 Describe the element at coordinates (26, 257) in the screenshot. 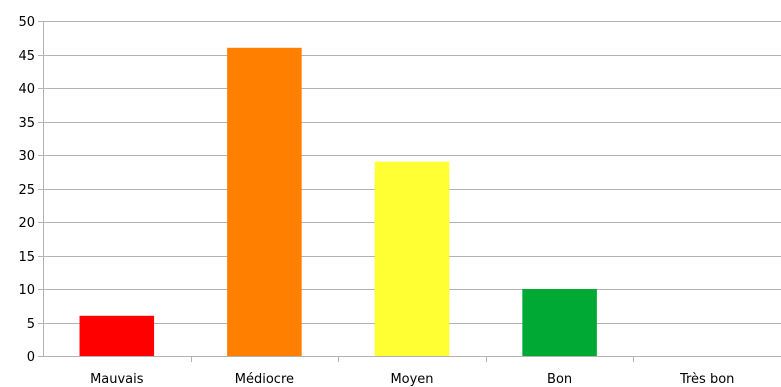

I see `y-tick-label: 15` at that location.